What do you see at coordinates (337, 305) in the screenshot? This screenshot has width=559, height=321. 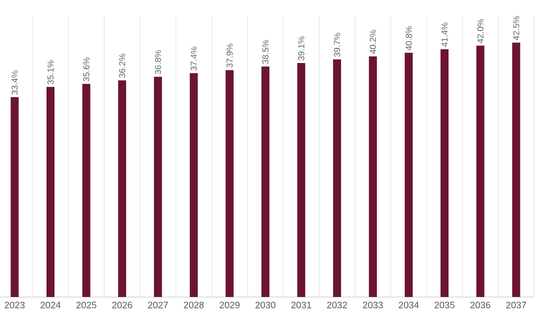 I see `x-tick-label: 2032` at bounding box center [337, 305].